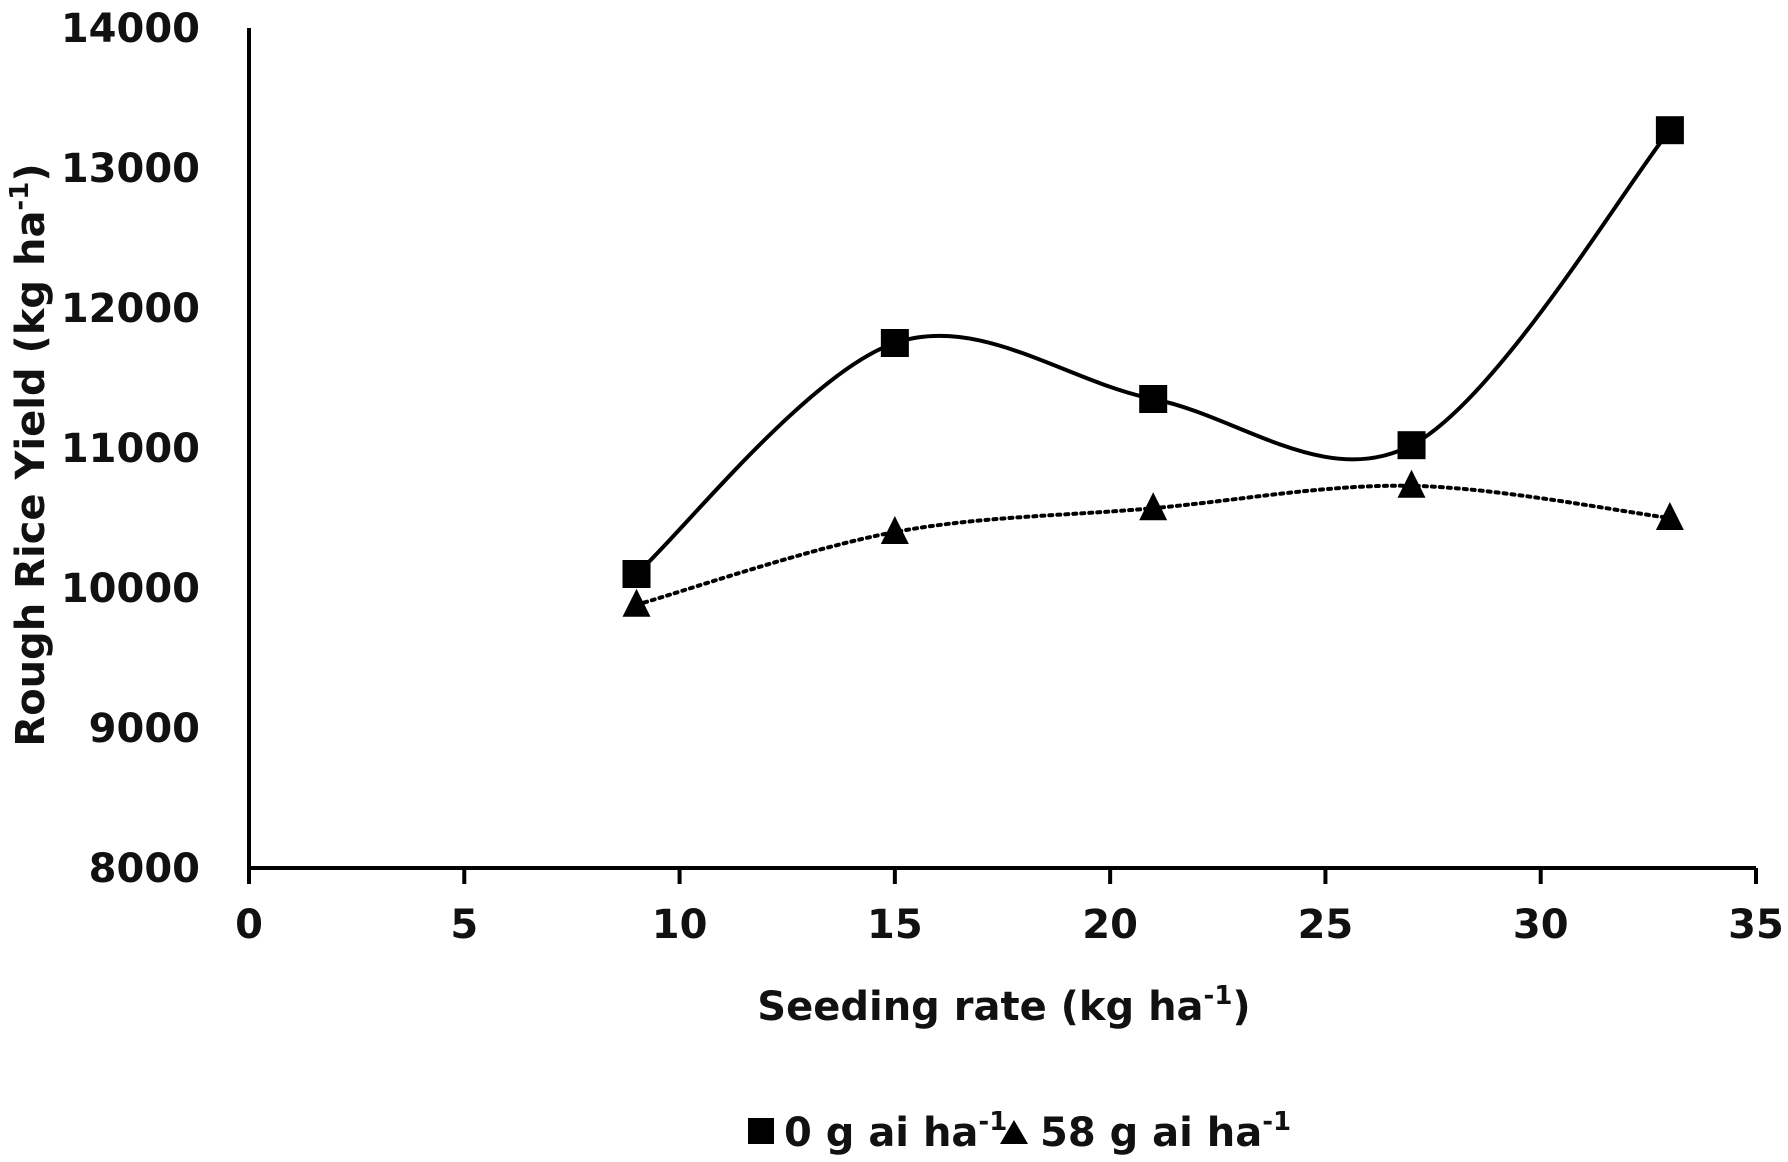  What do you see at coordinates (895, 1131) in the screenshot?
I see `legend-label-0: 0 g ai ha-1` at bounding box center [895, 1131].